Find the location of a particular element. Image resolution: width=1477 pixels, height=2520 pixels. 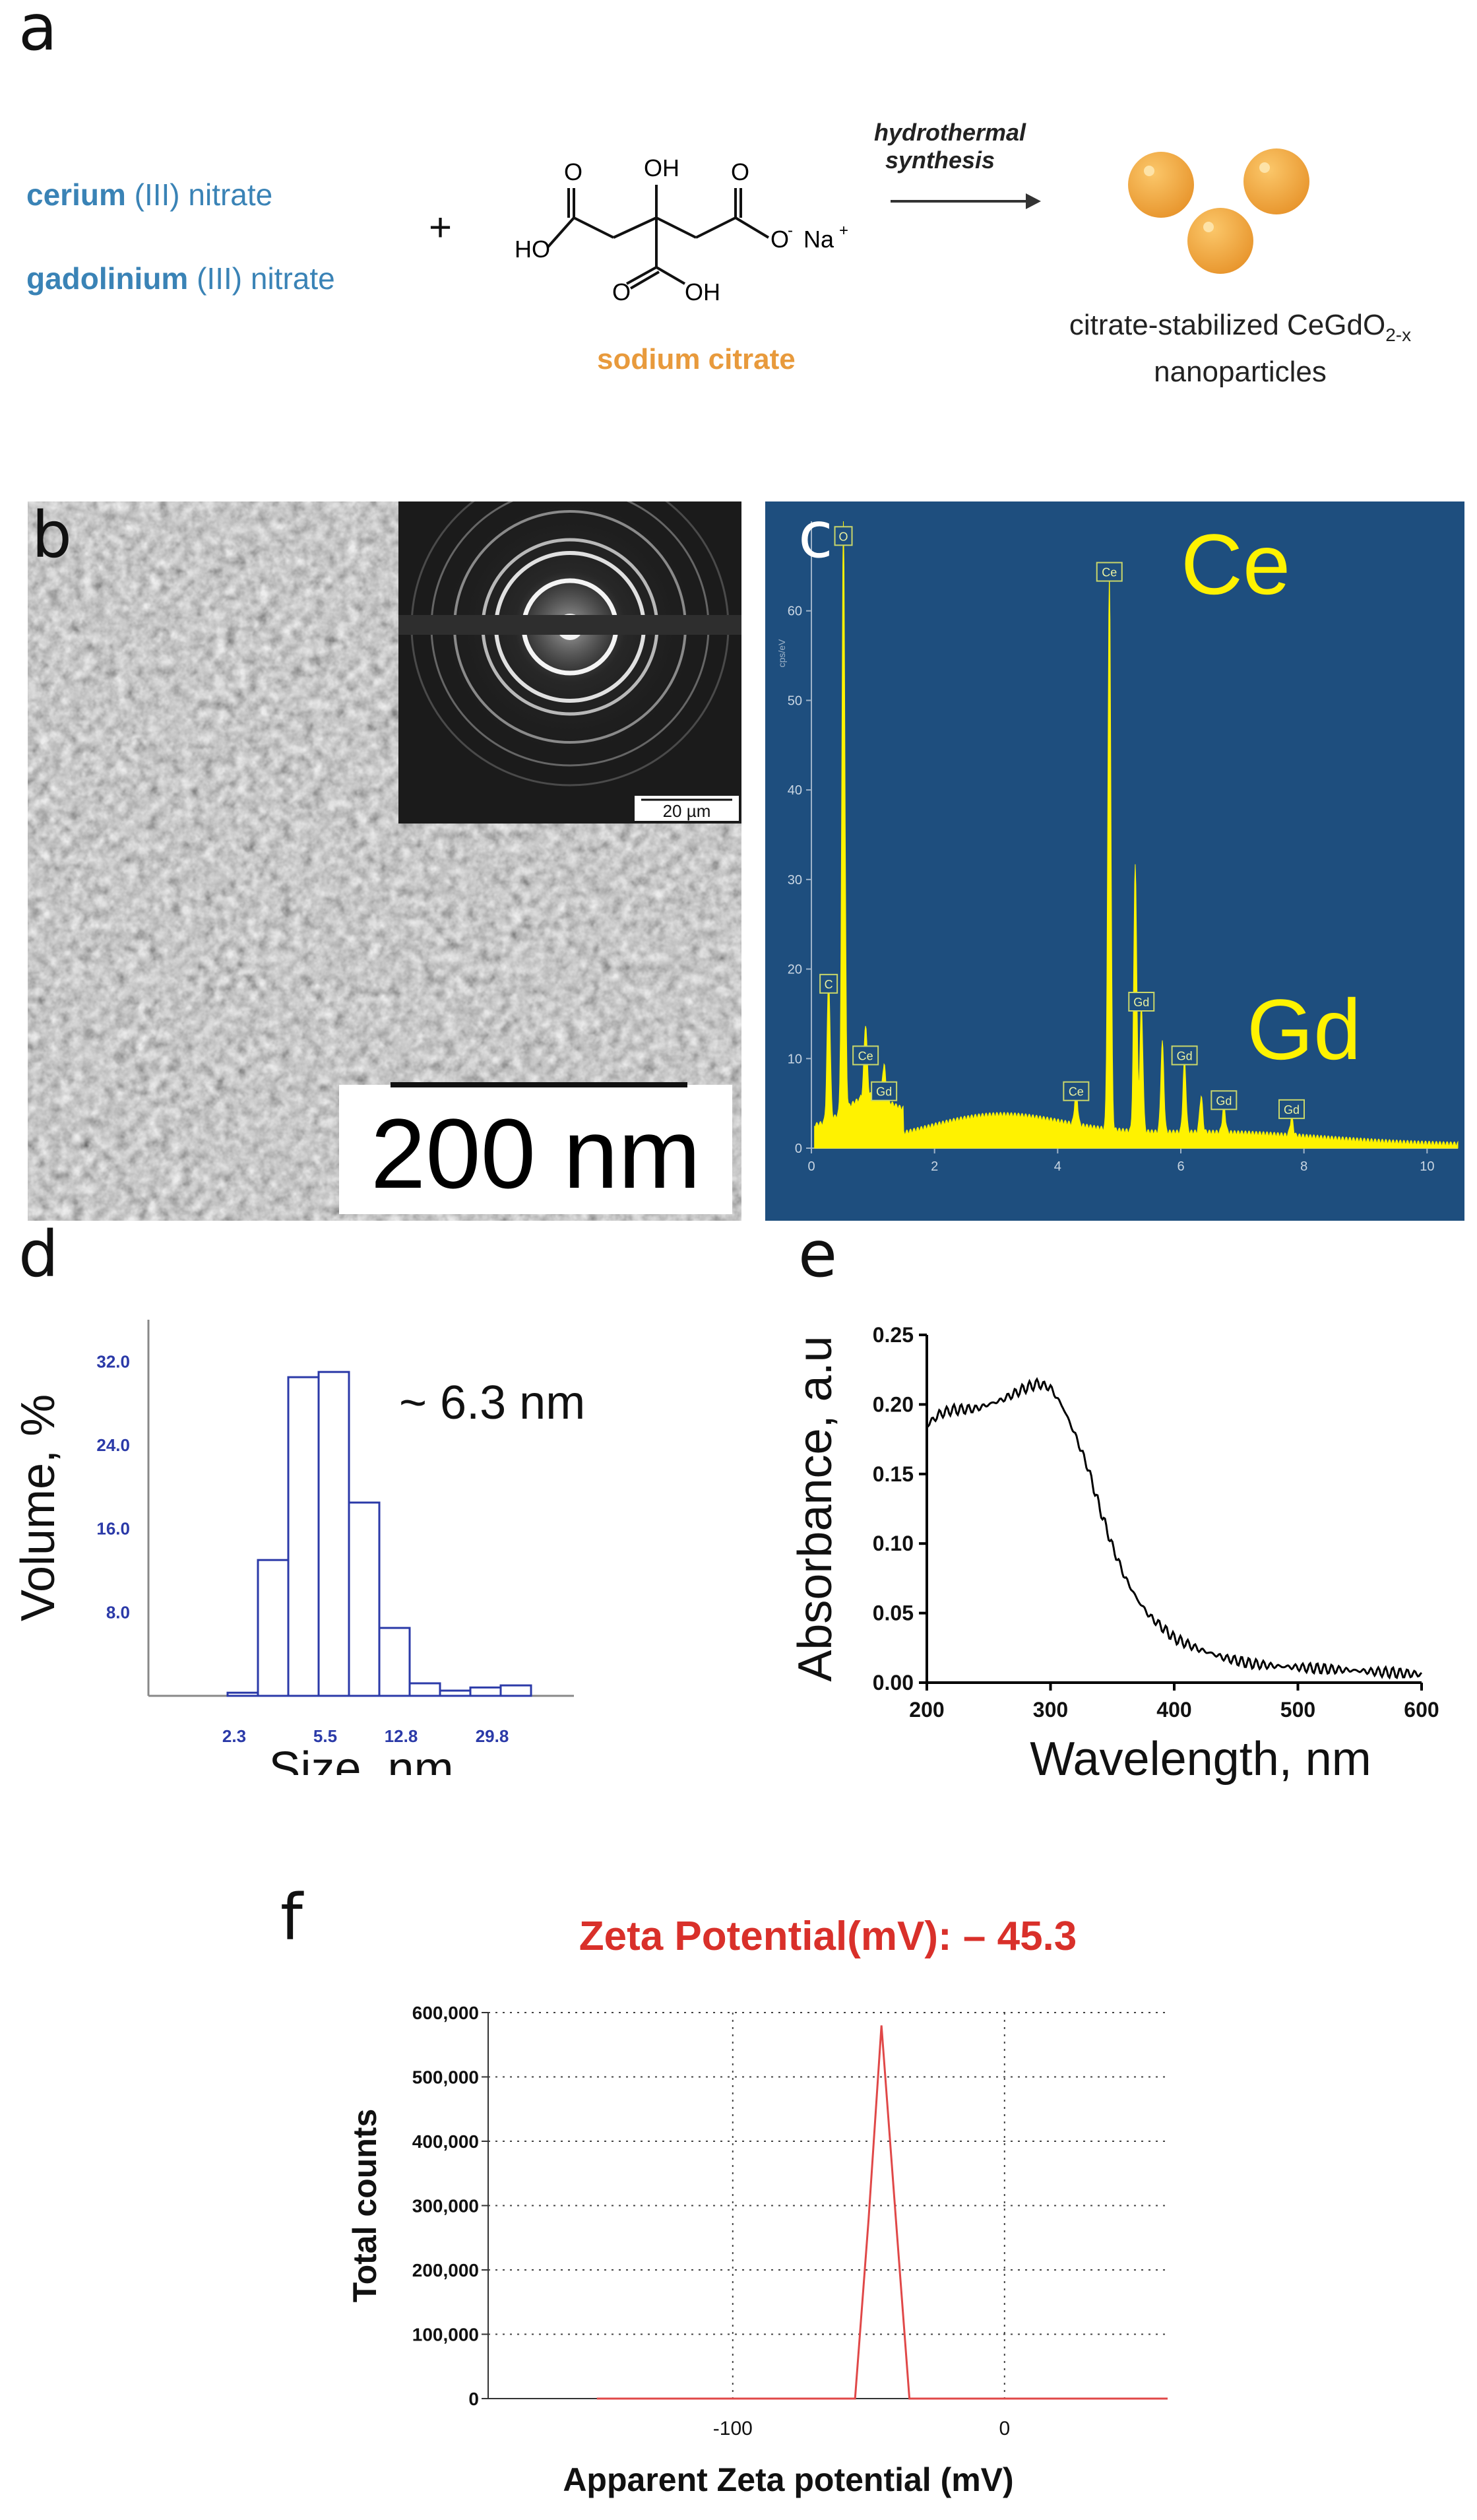

chem-plus: + is located at coordinates (844, 231).